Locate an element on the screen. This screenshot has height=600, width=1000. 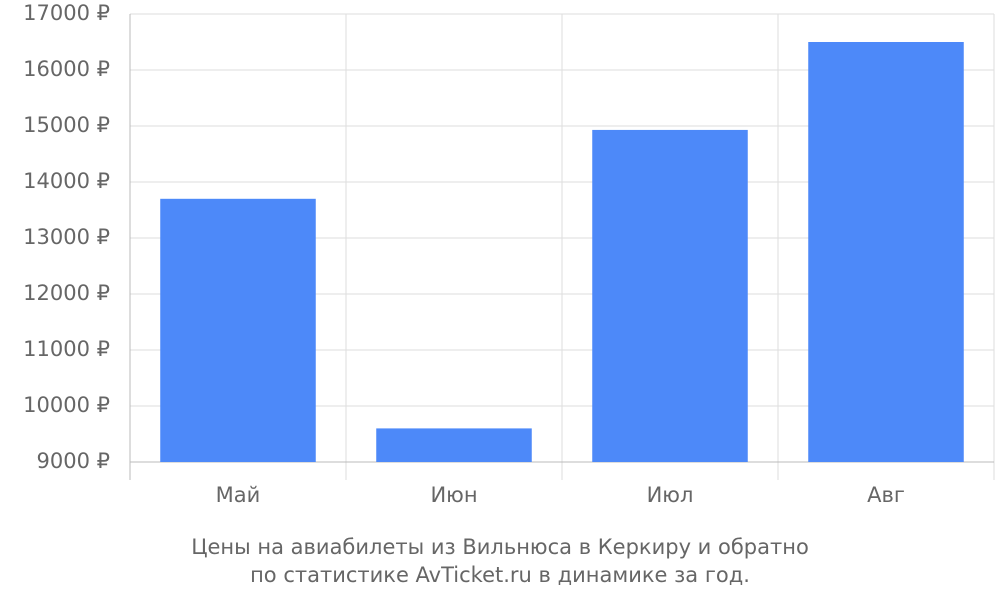
y-tick-label: 16000 ₽ is located at coordinates (66, 69).